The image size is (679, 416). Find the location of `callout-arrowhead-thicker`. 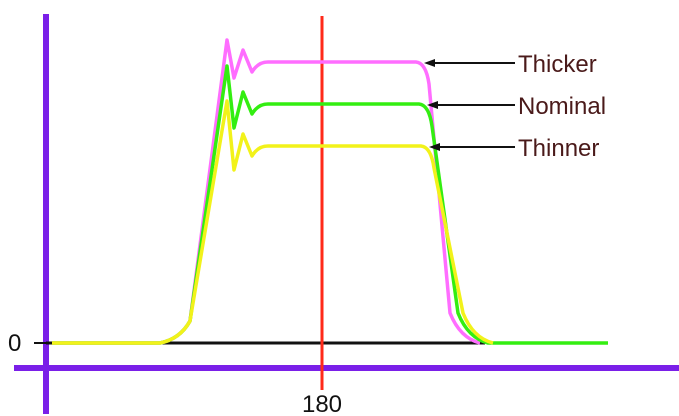

callout-arrowhead-thicker is located at coordinates (429, 63).